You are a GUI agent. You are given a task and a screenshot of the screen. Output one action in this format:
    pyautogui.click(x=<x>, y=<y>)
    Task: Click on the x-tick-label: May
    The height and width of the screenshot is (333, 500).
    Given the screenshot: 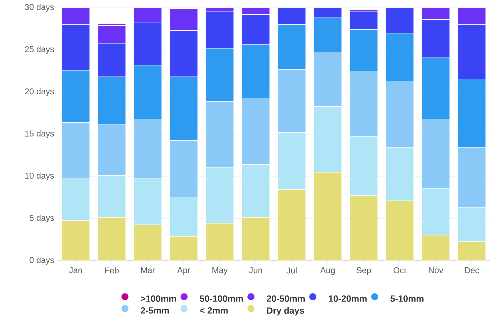 What is the action you would take?
    pyautogui.click(x=220, y=272)
    